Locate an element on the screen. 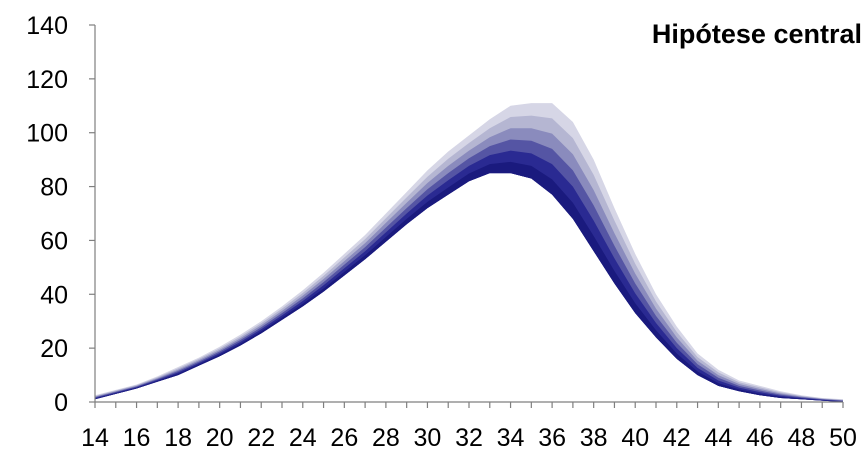 This screenshot has width=866, height=452. x-tick-label: 24 is located at coordinates (303, 438).